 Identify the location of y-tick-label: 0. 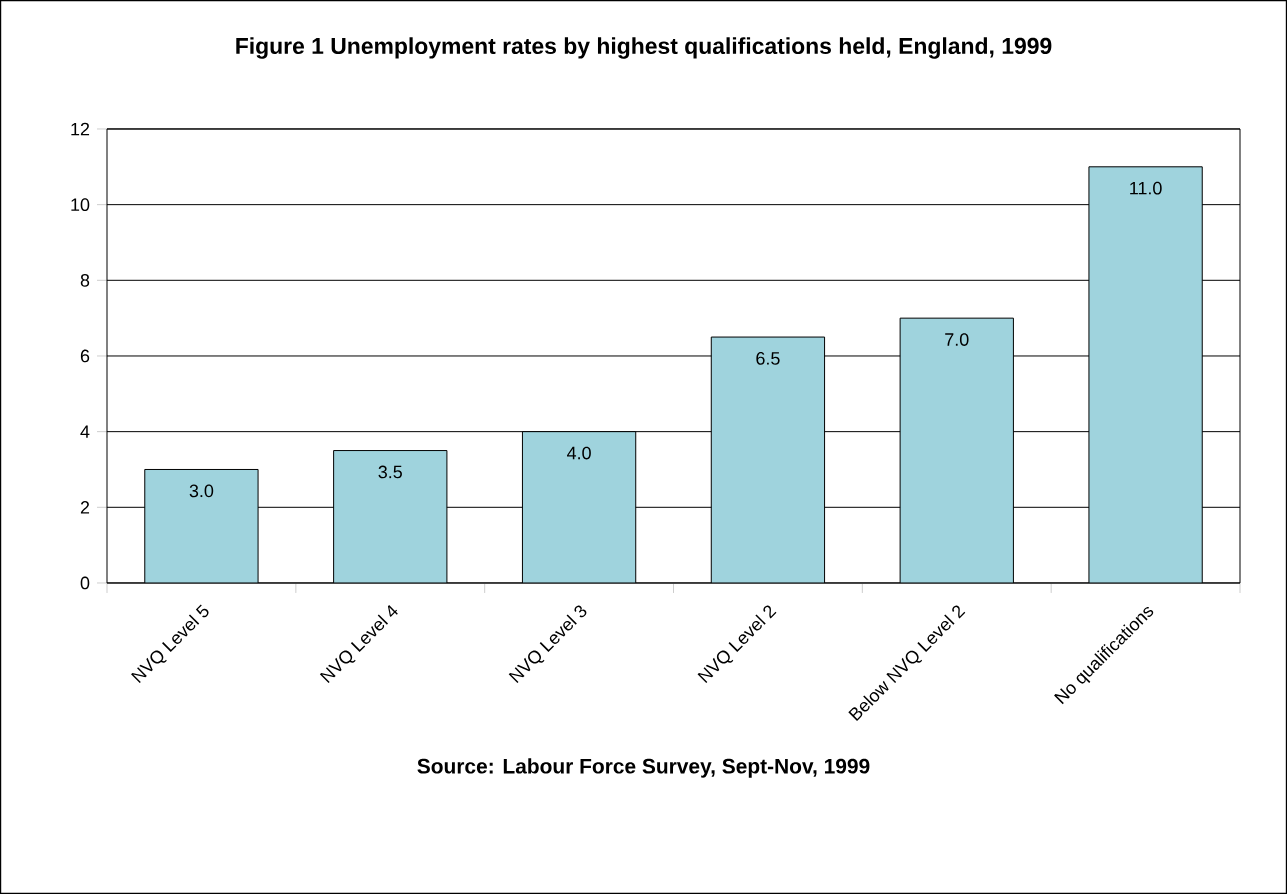
(85, 583).